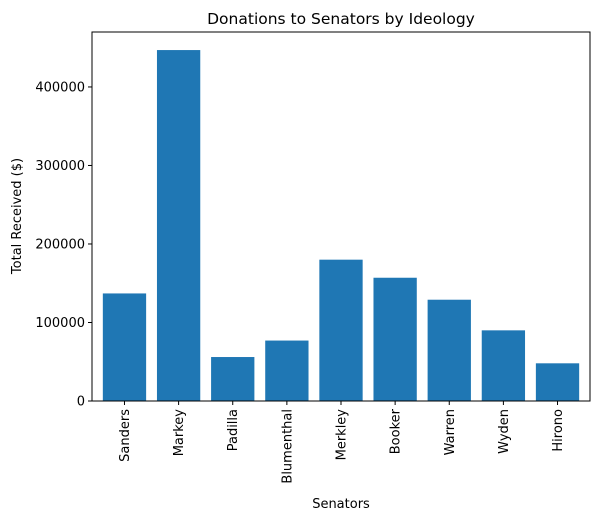  I want to click on x-tick-label-blumenthal: Blumenthal, so click(287, 446).